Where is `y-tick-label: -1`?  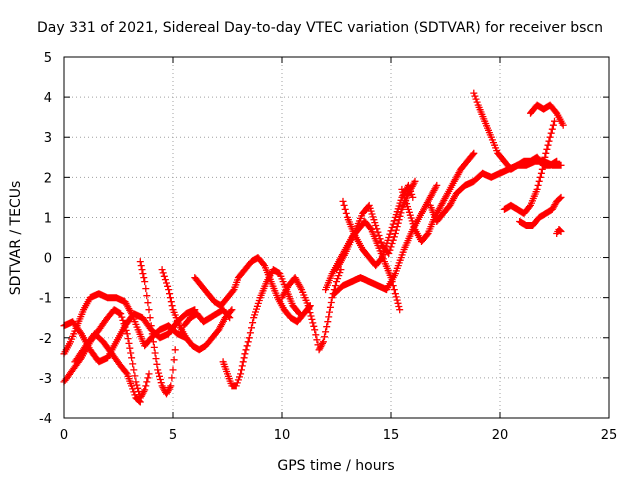 y-tick-label: -1 is located at coordinates (45, 299).